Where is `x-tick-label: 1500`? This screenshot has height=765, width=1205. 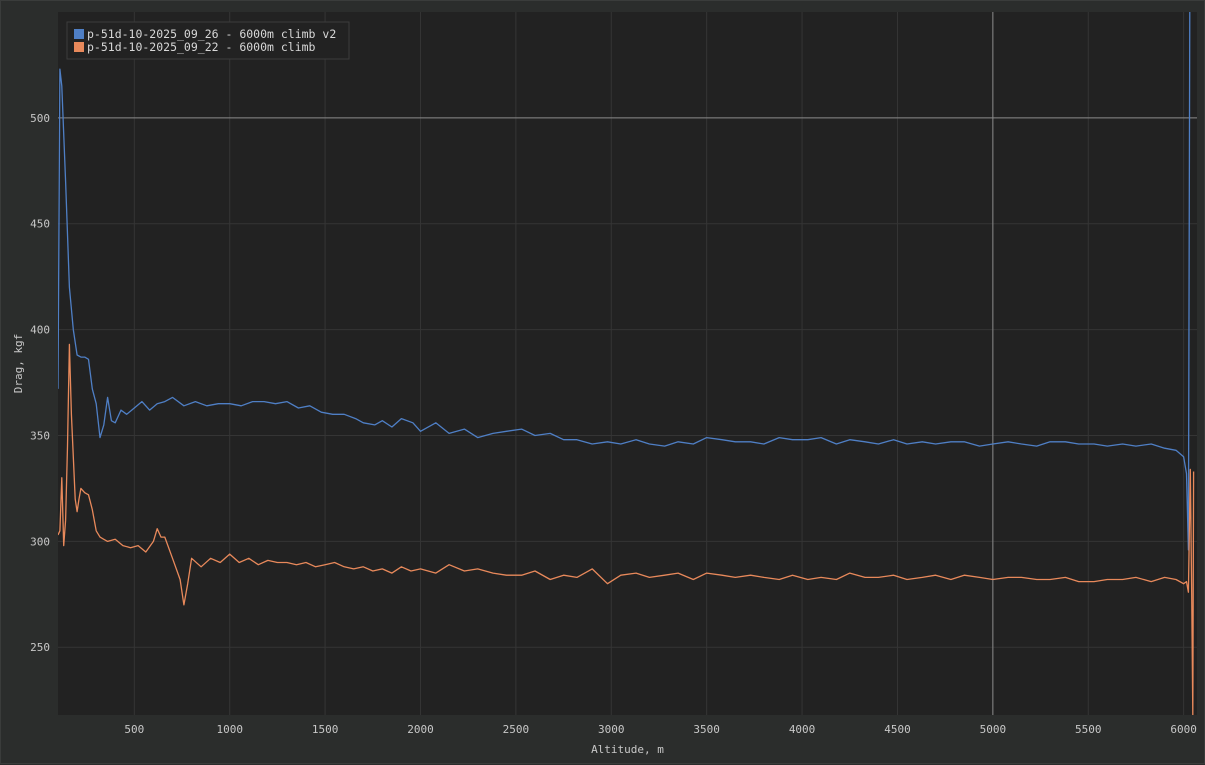
x-tick-label: 1500 is located at coordinates (325, 729).